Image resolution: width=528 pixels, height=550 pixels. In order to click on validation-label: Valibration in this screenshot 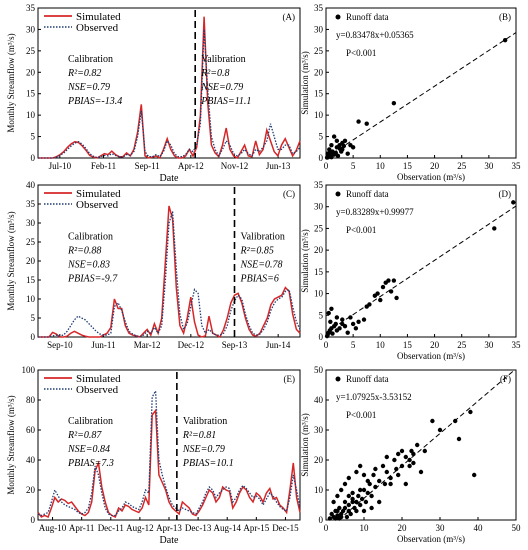, I will do `click(263, 237)`.